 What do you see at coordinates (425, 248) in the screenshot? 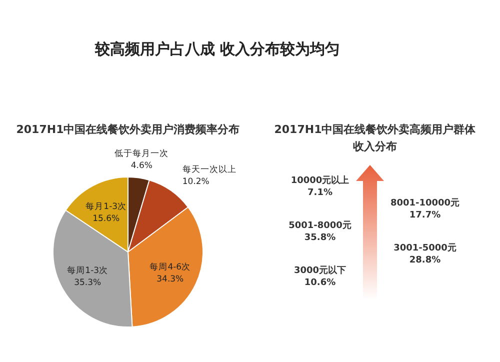
I see `category-label: 3001-5000元` at bounding box center [425, 248].